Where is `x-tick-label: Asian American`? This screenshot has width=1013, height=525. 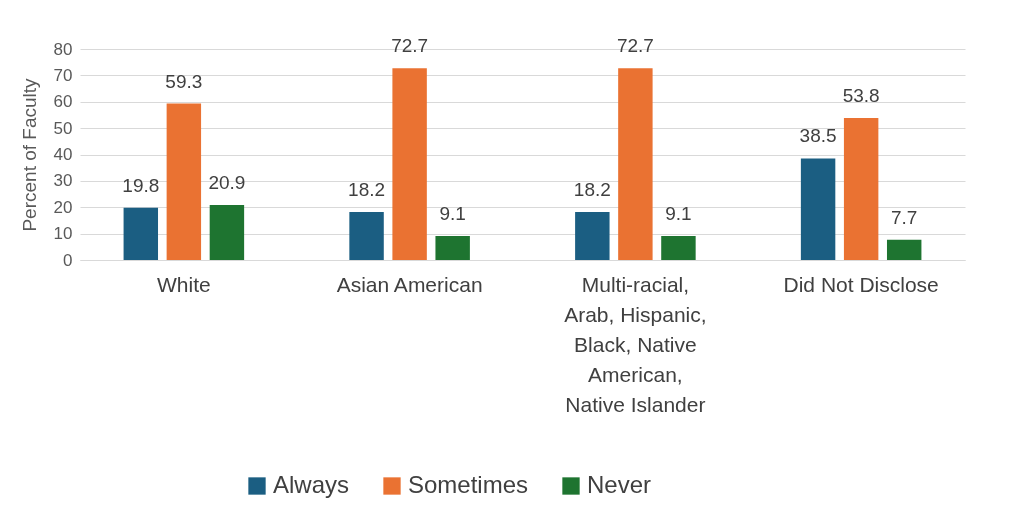
x-tick-label: Asian American is located at coordinates (409, 284).